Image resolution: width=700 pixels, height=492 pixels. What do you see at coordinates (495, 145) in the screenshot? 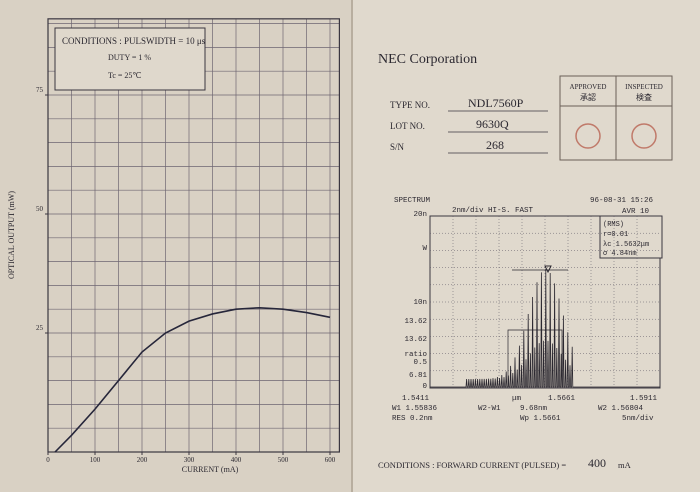
I see `field-value: 268` at bounding box center [495, 145].